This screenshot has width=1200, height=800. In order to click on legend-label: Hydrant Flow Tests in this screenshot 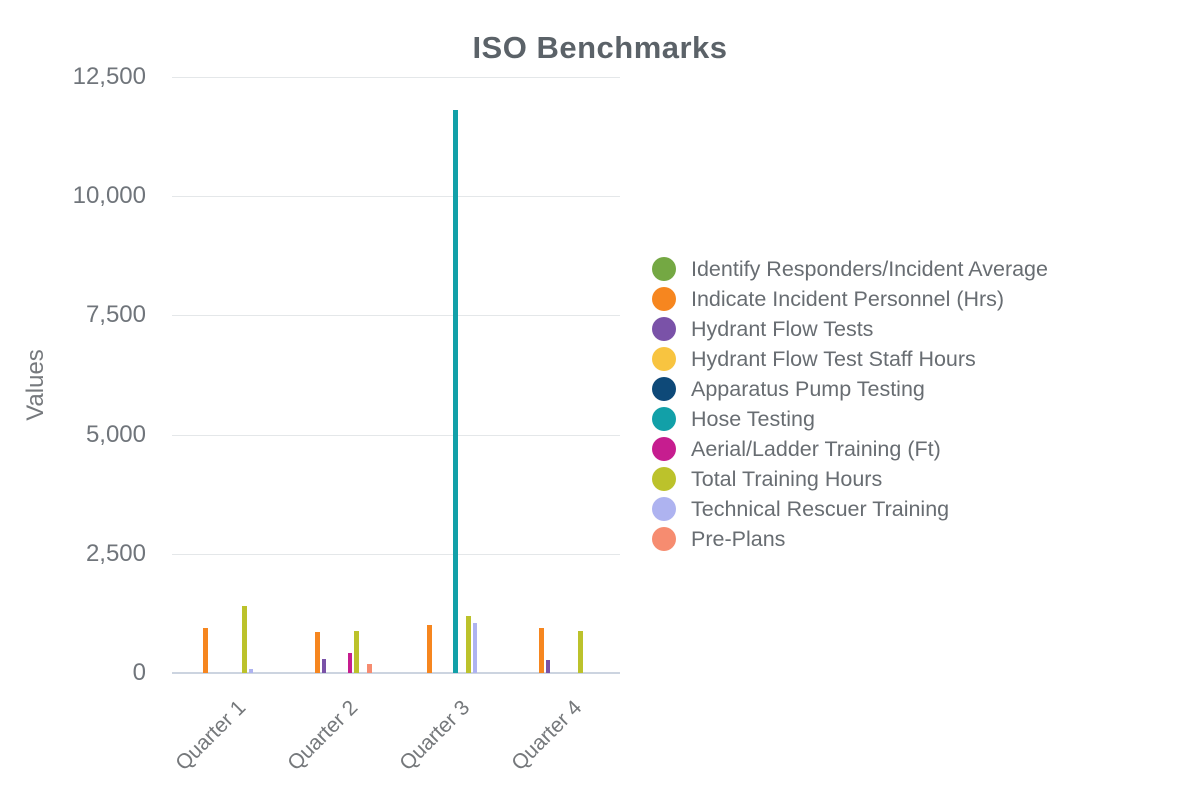, I will do `click(782, 328)`.